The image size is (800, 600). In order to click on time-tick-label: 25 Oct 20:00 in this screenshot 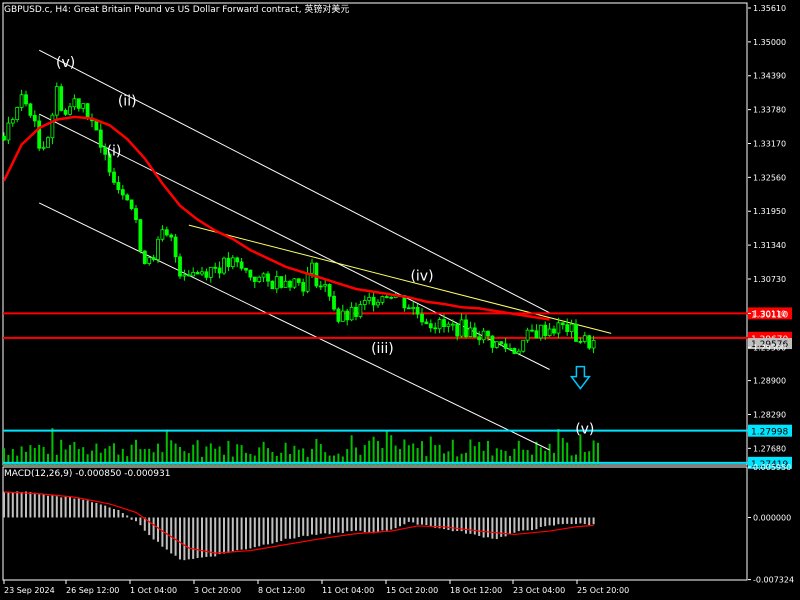, I will do `click(603, 590)`.